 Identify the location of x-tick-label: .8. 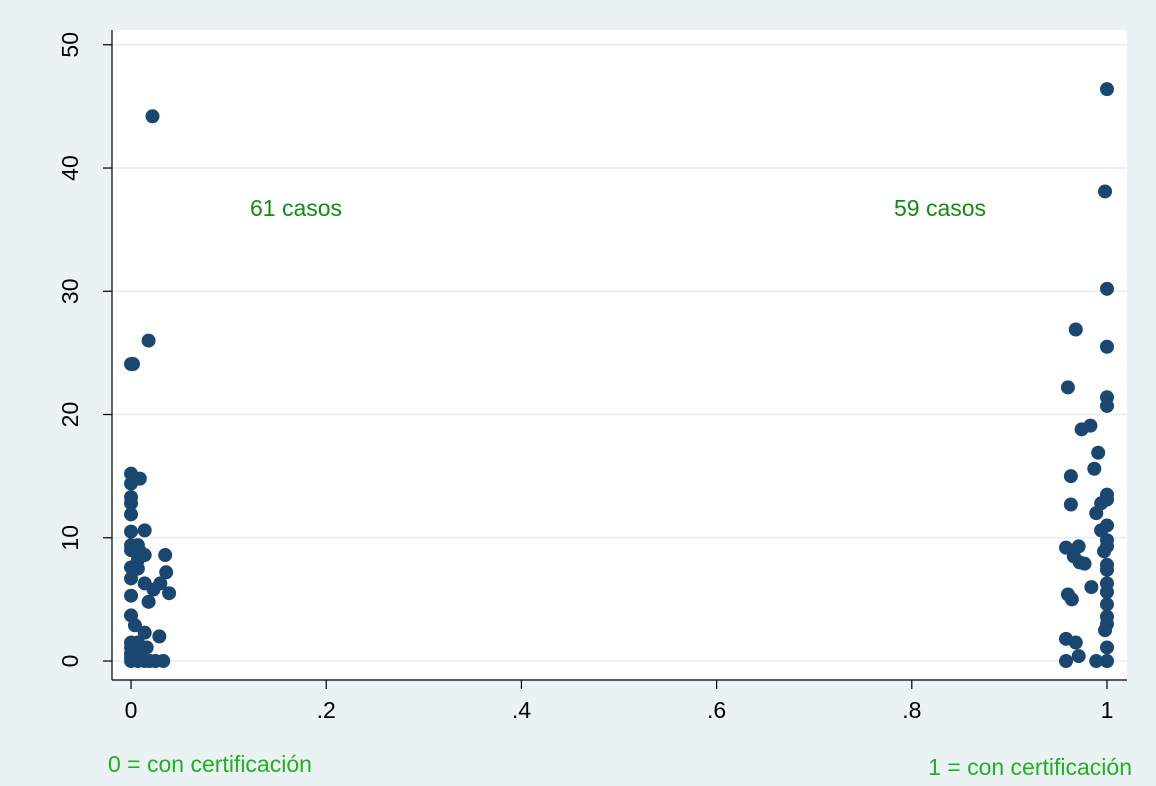
(911, 710).